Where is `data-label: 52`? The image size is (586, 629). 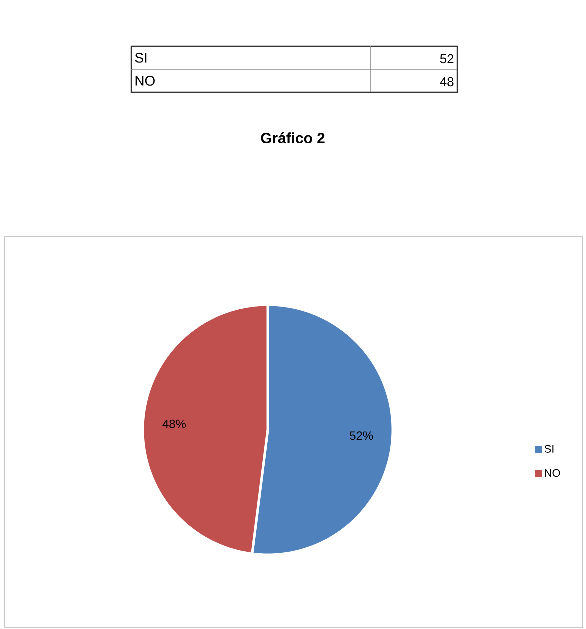
data-label: 52 is located at coordinates (447, 59).